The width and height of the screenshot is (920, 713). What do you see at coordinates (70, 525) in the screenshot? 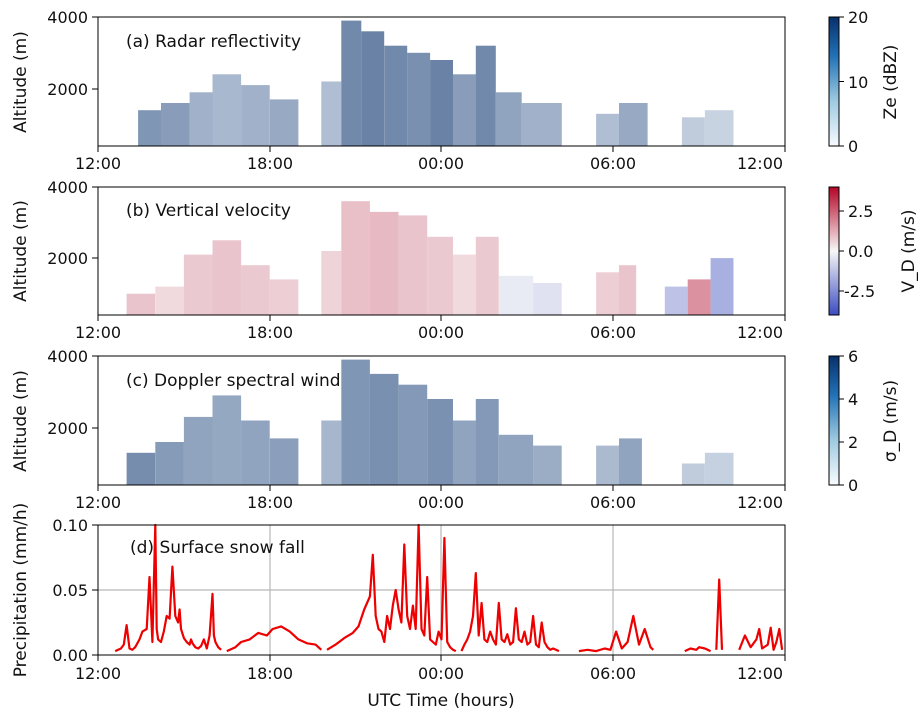
I see `panel-d-ytick-010: 0.10` at bounding box center [70, 525].